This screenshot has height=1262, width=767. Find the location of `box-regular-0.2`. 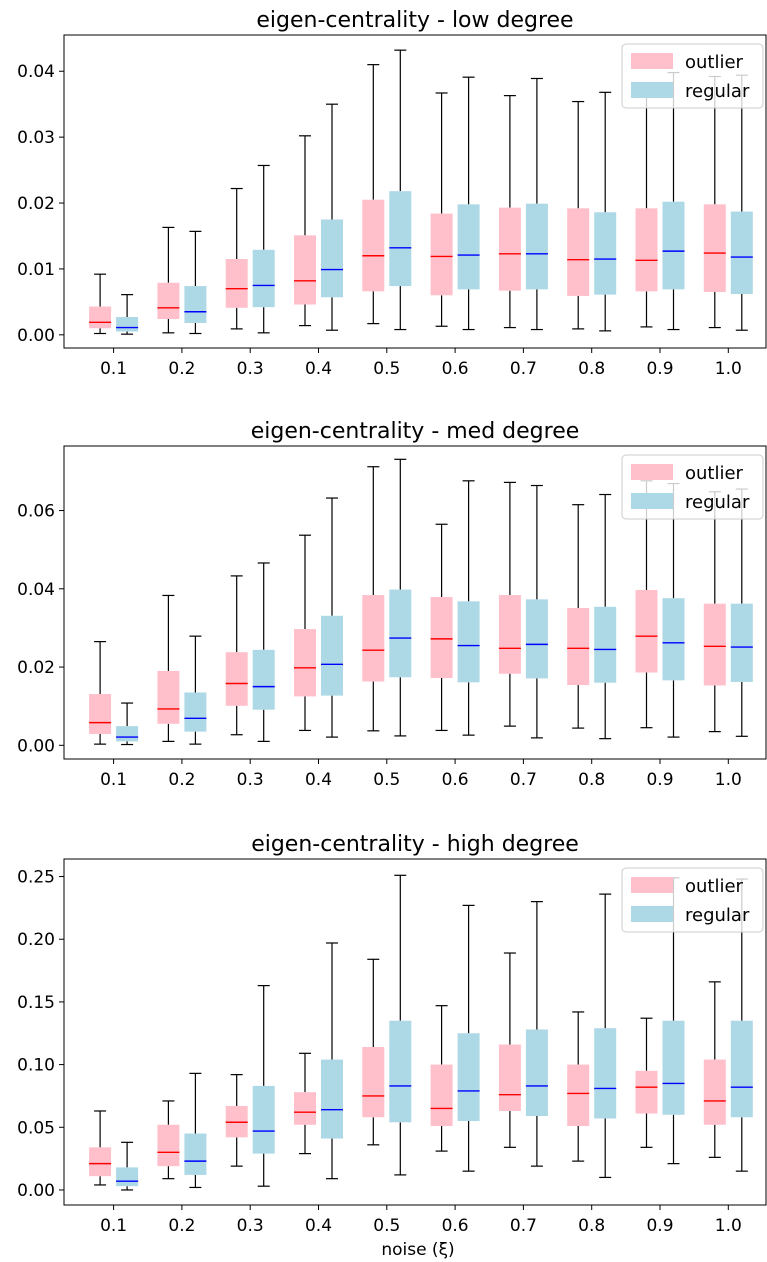

box-regular-0.2 is located at coordinates (195, 690).